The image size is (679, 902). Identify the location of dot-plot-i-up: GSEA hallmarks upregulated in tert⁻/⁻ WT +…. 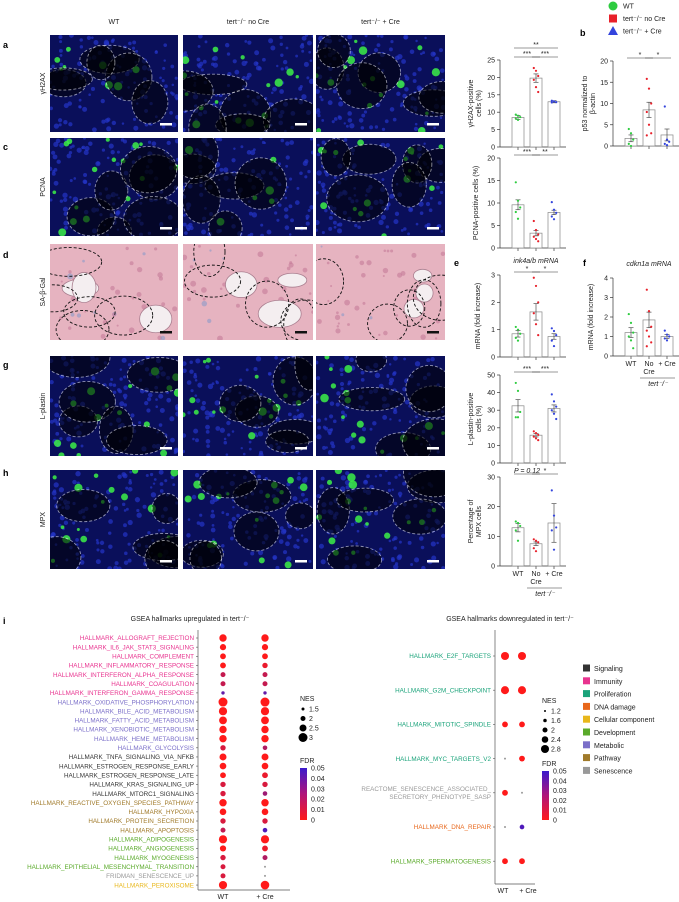
(176, 758).